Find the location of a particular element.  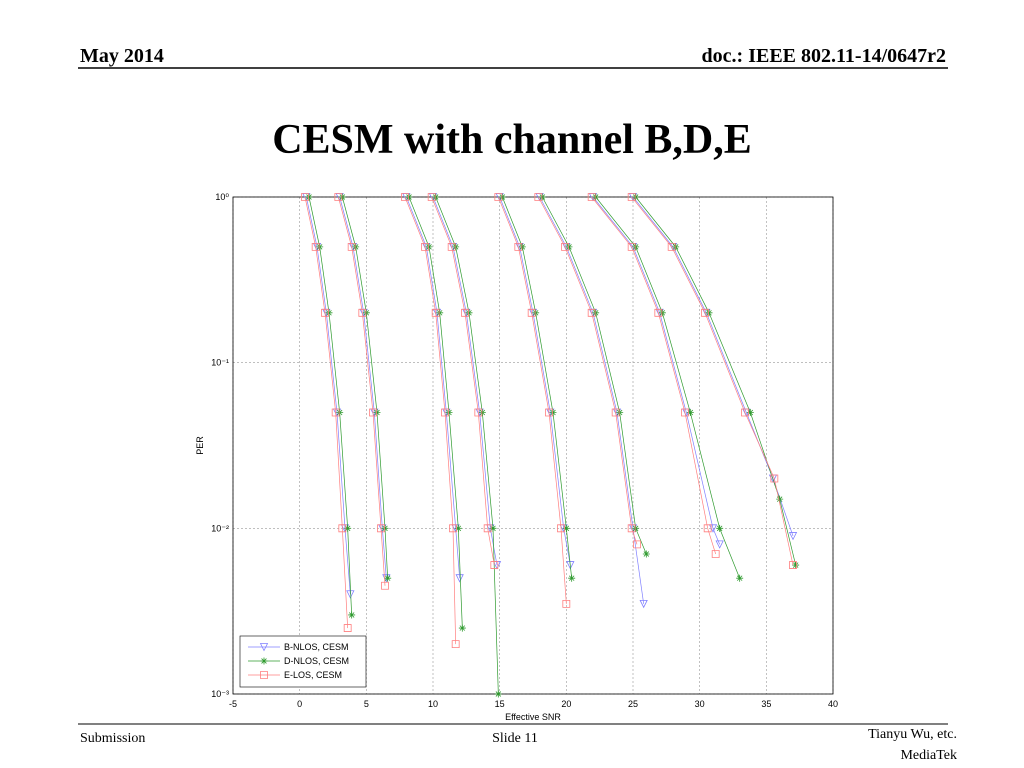

footer-right: Tianyu Wu, etc. is located at coordinates (912, 734).